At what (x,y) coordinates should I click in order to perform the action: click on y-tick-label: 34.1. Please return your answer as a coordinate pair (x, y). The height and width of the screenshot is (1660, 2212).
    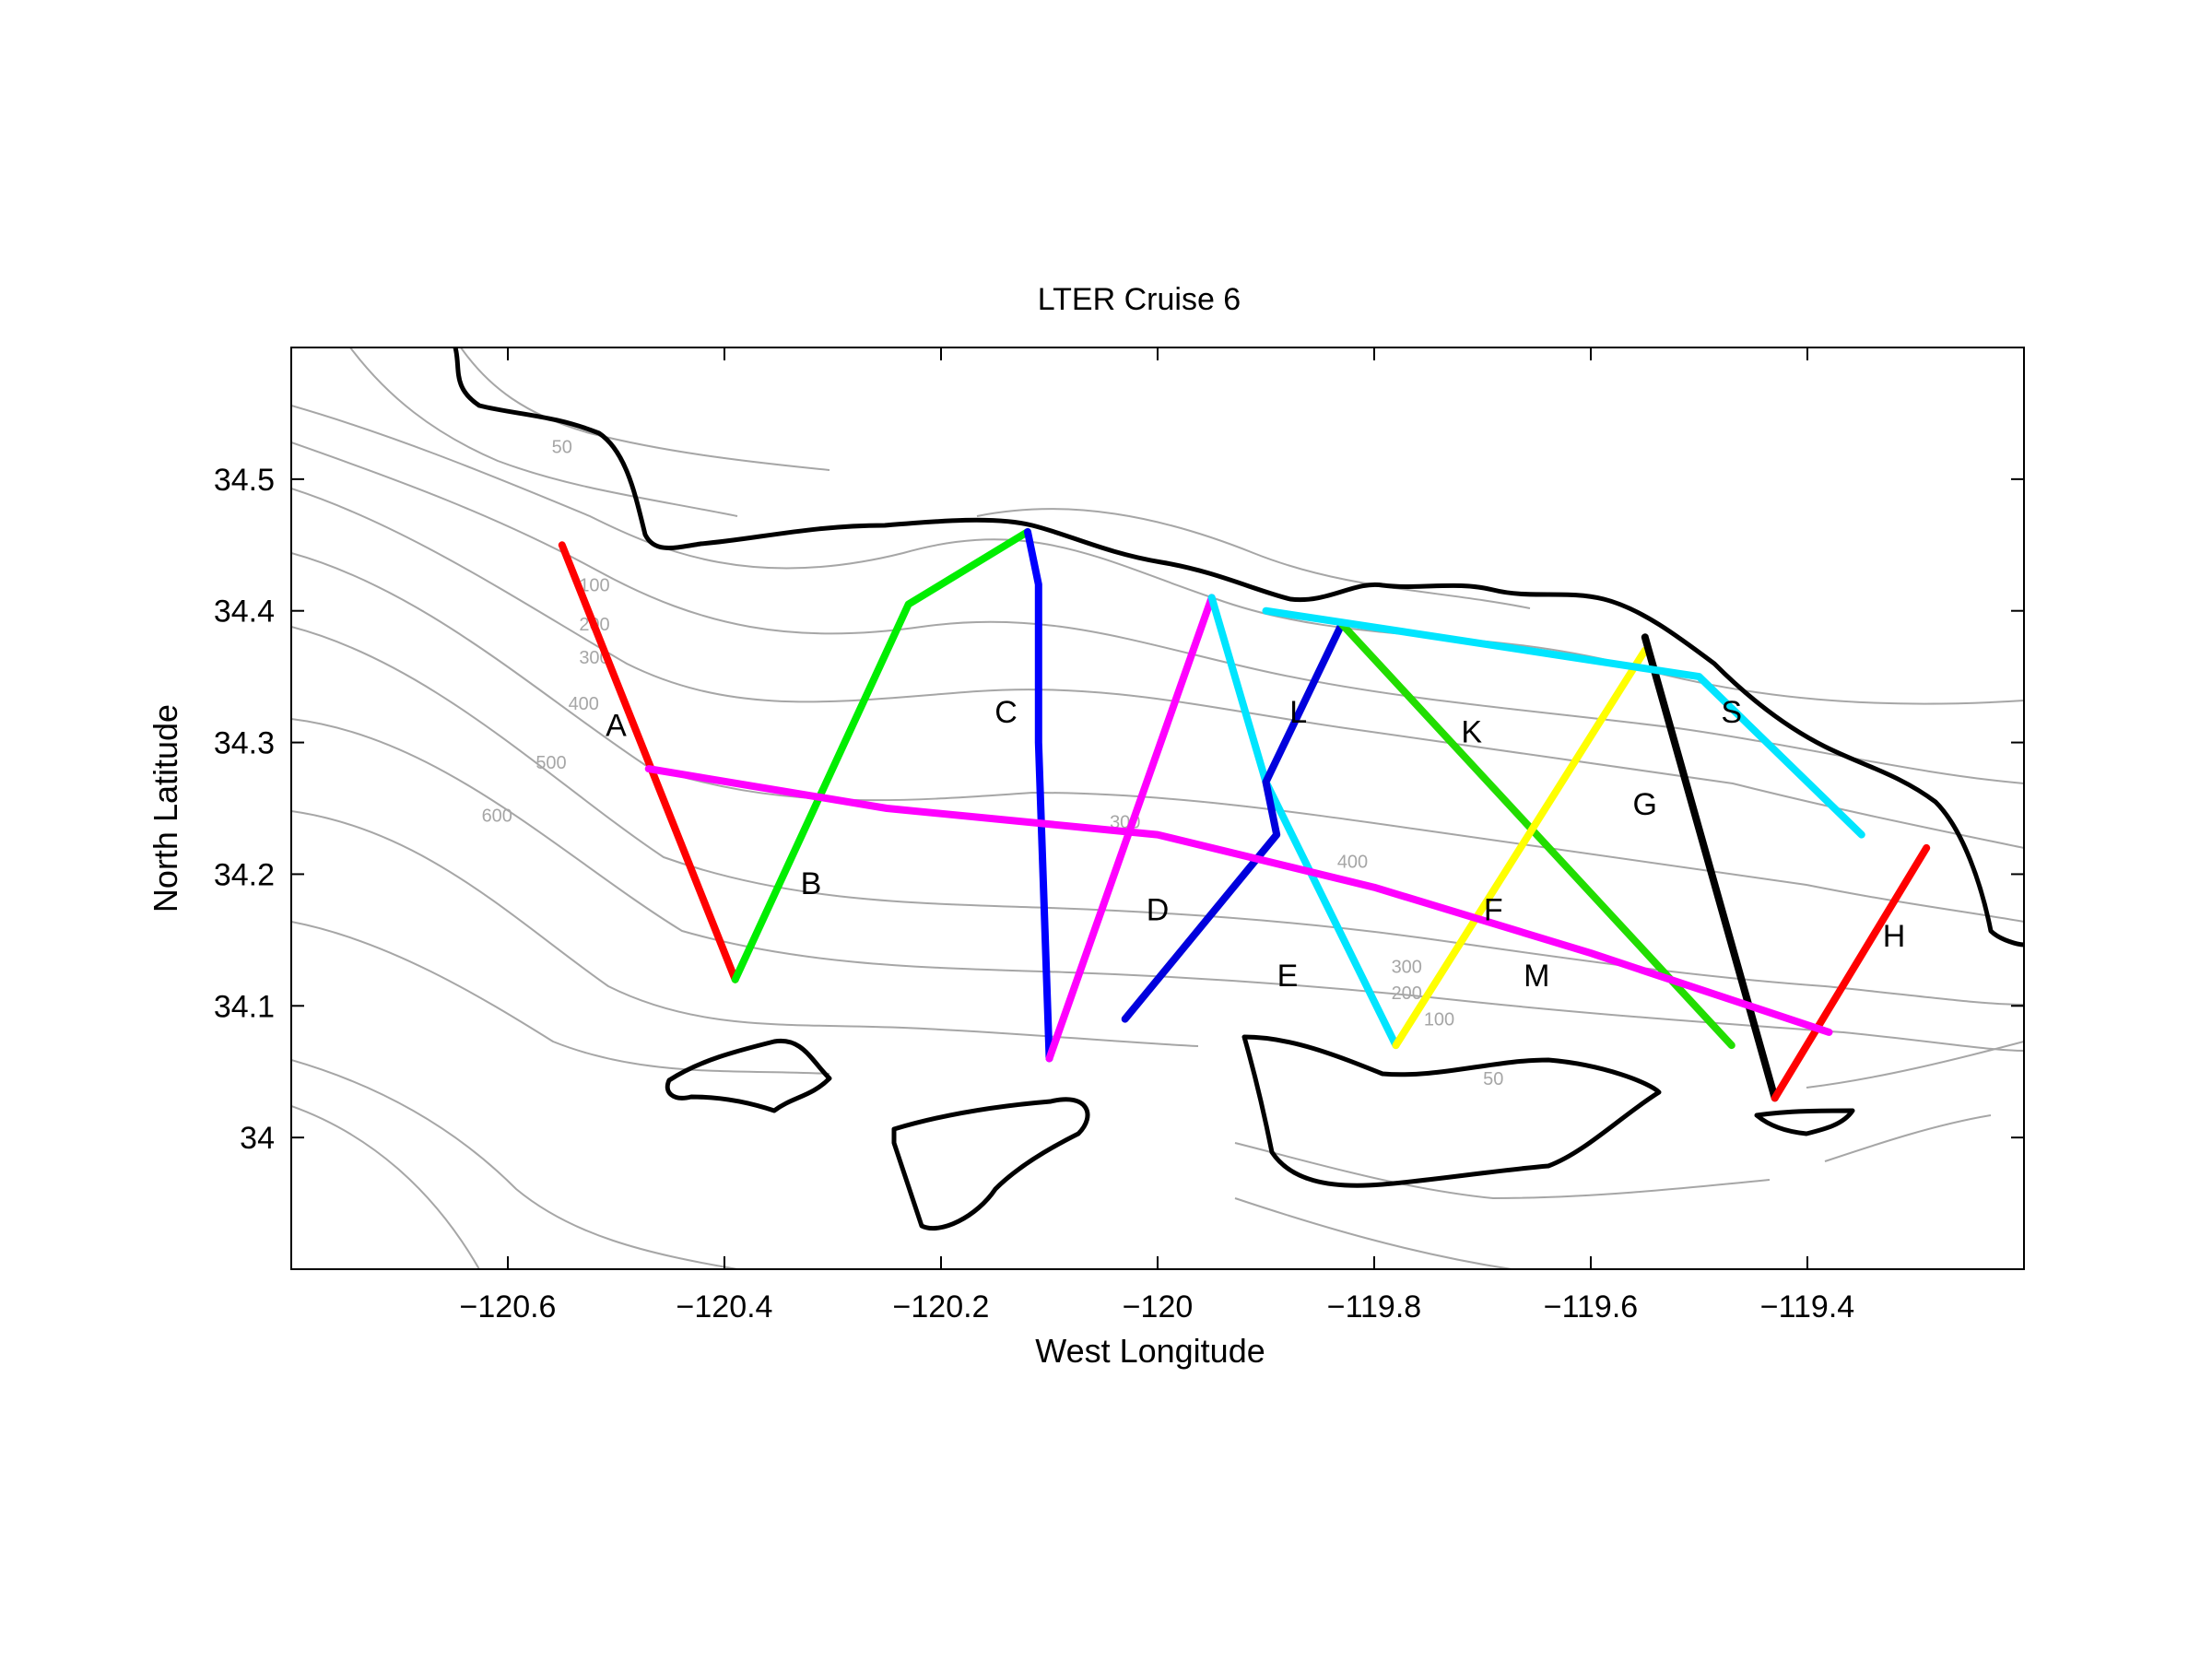
    Looking at the image, I should click on (244, 1006).